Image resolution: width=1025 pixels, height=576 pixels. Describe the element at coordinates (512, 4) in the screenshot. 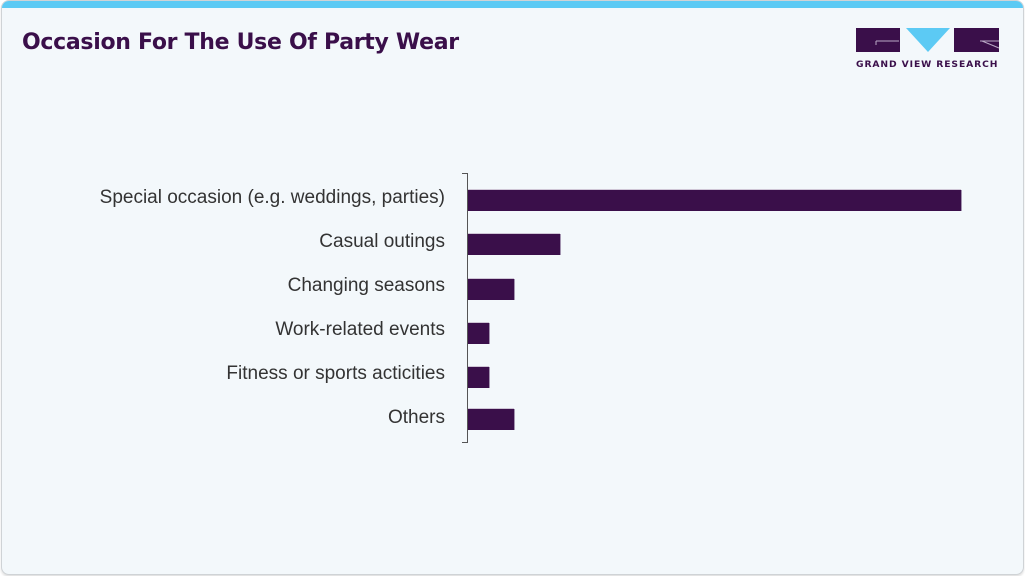

I see `accent-bar` at that location.